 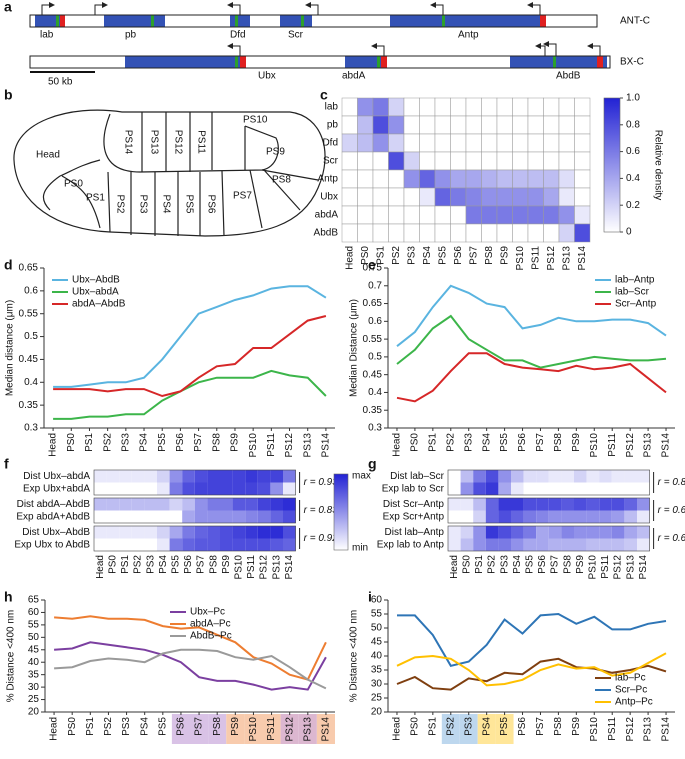 What do you see at coordinates (56, 488) in the screenshot?
I see `row-label: Exp Ubx+abdA` at bounding box center [56, 488].